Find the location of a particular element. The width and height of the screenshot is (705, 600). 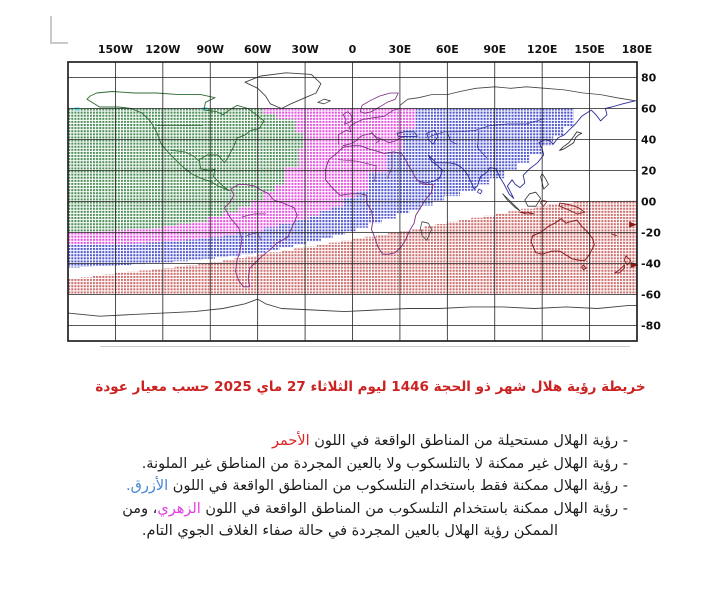

lat-label: -60 is located at coordinates (651, 295).